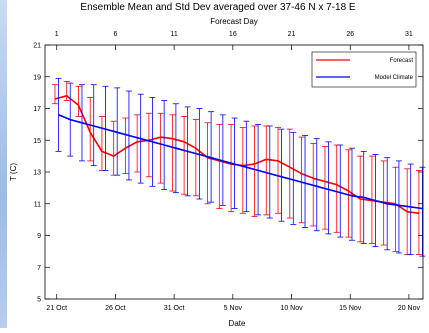 The width and height of the screenshot is (429, 333). I want to click on y-tick-label: 5, so click(39, 300).